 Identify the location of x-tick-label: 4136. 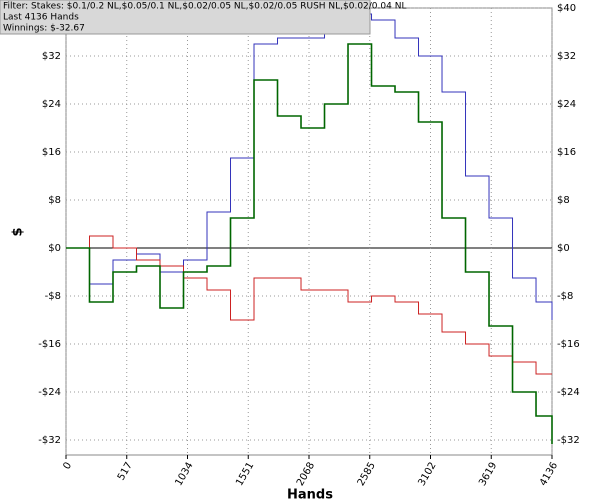
(549, 475).